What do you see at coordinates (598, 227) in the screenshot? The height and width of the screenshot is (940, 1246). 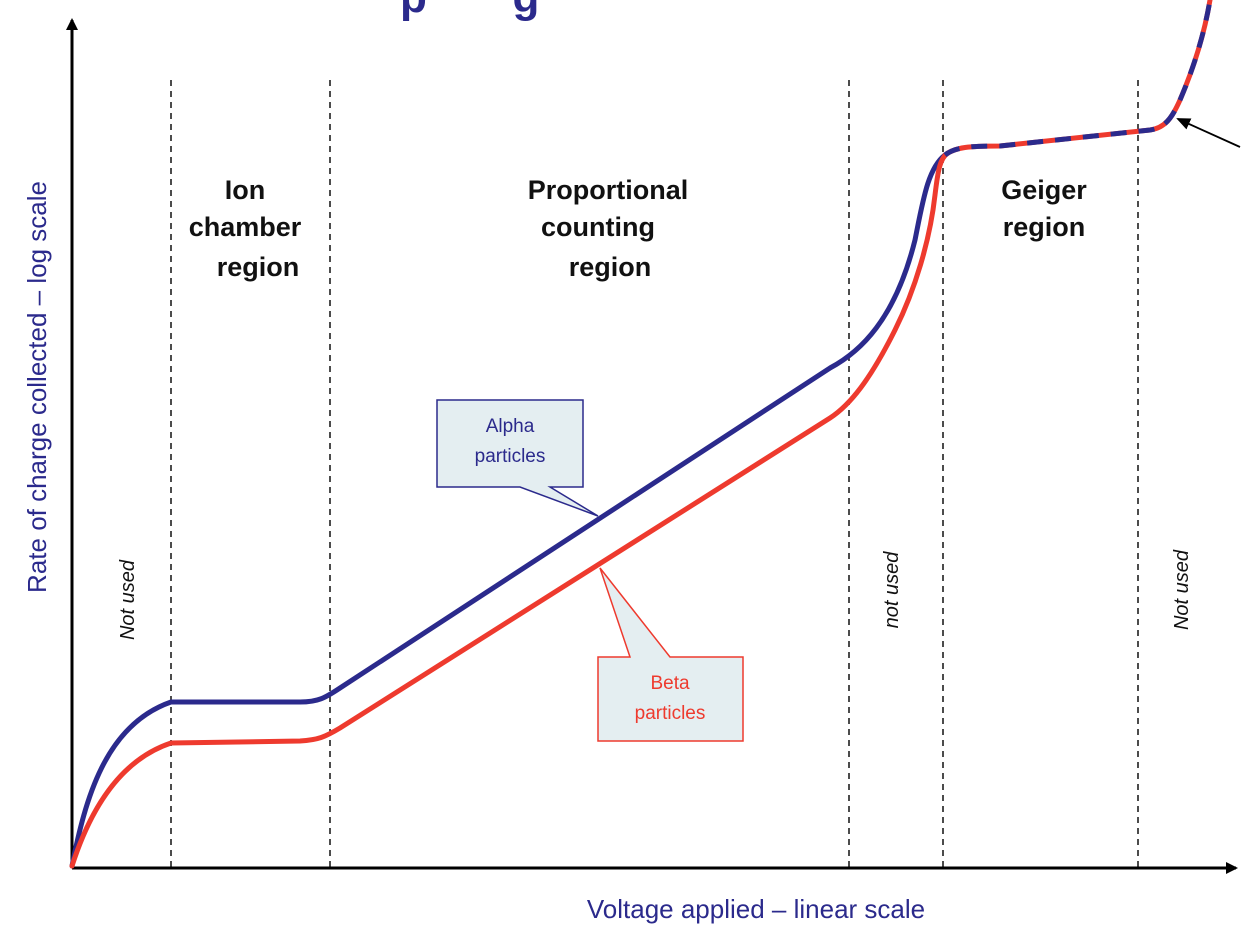 I see `region-label-line: counting` at bounding box center [598, 227].